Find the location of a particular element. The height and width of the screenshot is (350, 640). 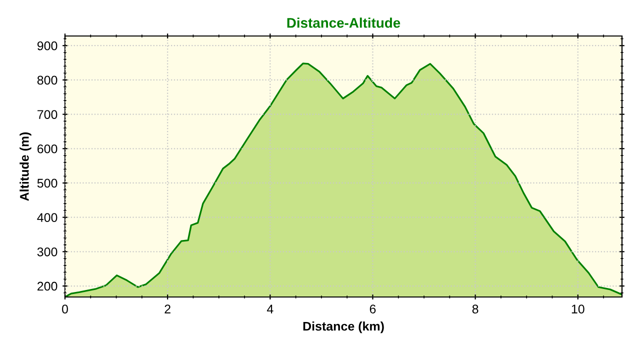

y-tick-label: 400 is located at coordinates (47, 217).